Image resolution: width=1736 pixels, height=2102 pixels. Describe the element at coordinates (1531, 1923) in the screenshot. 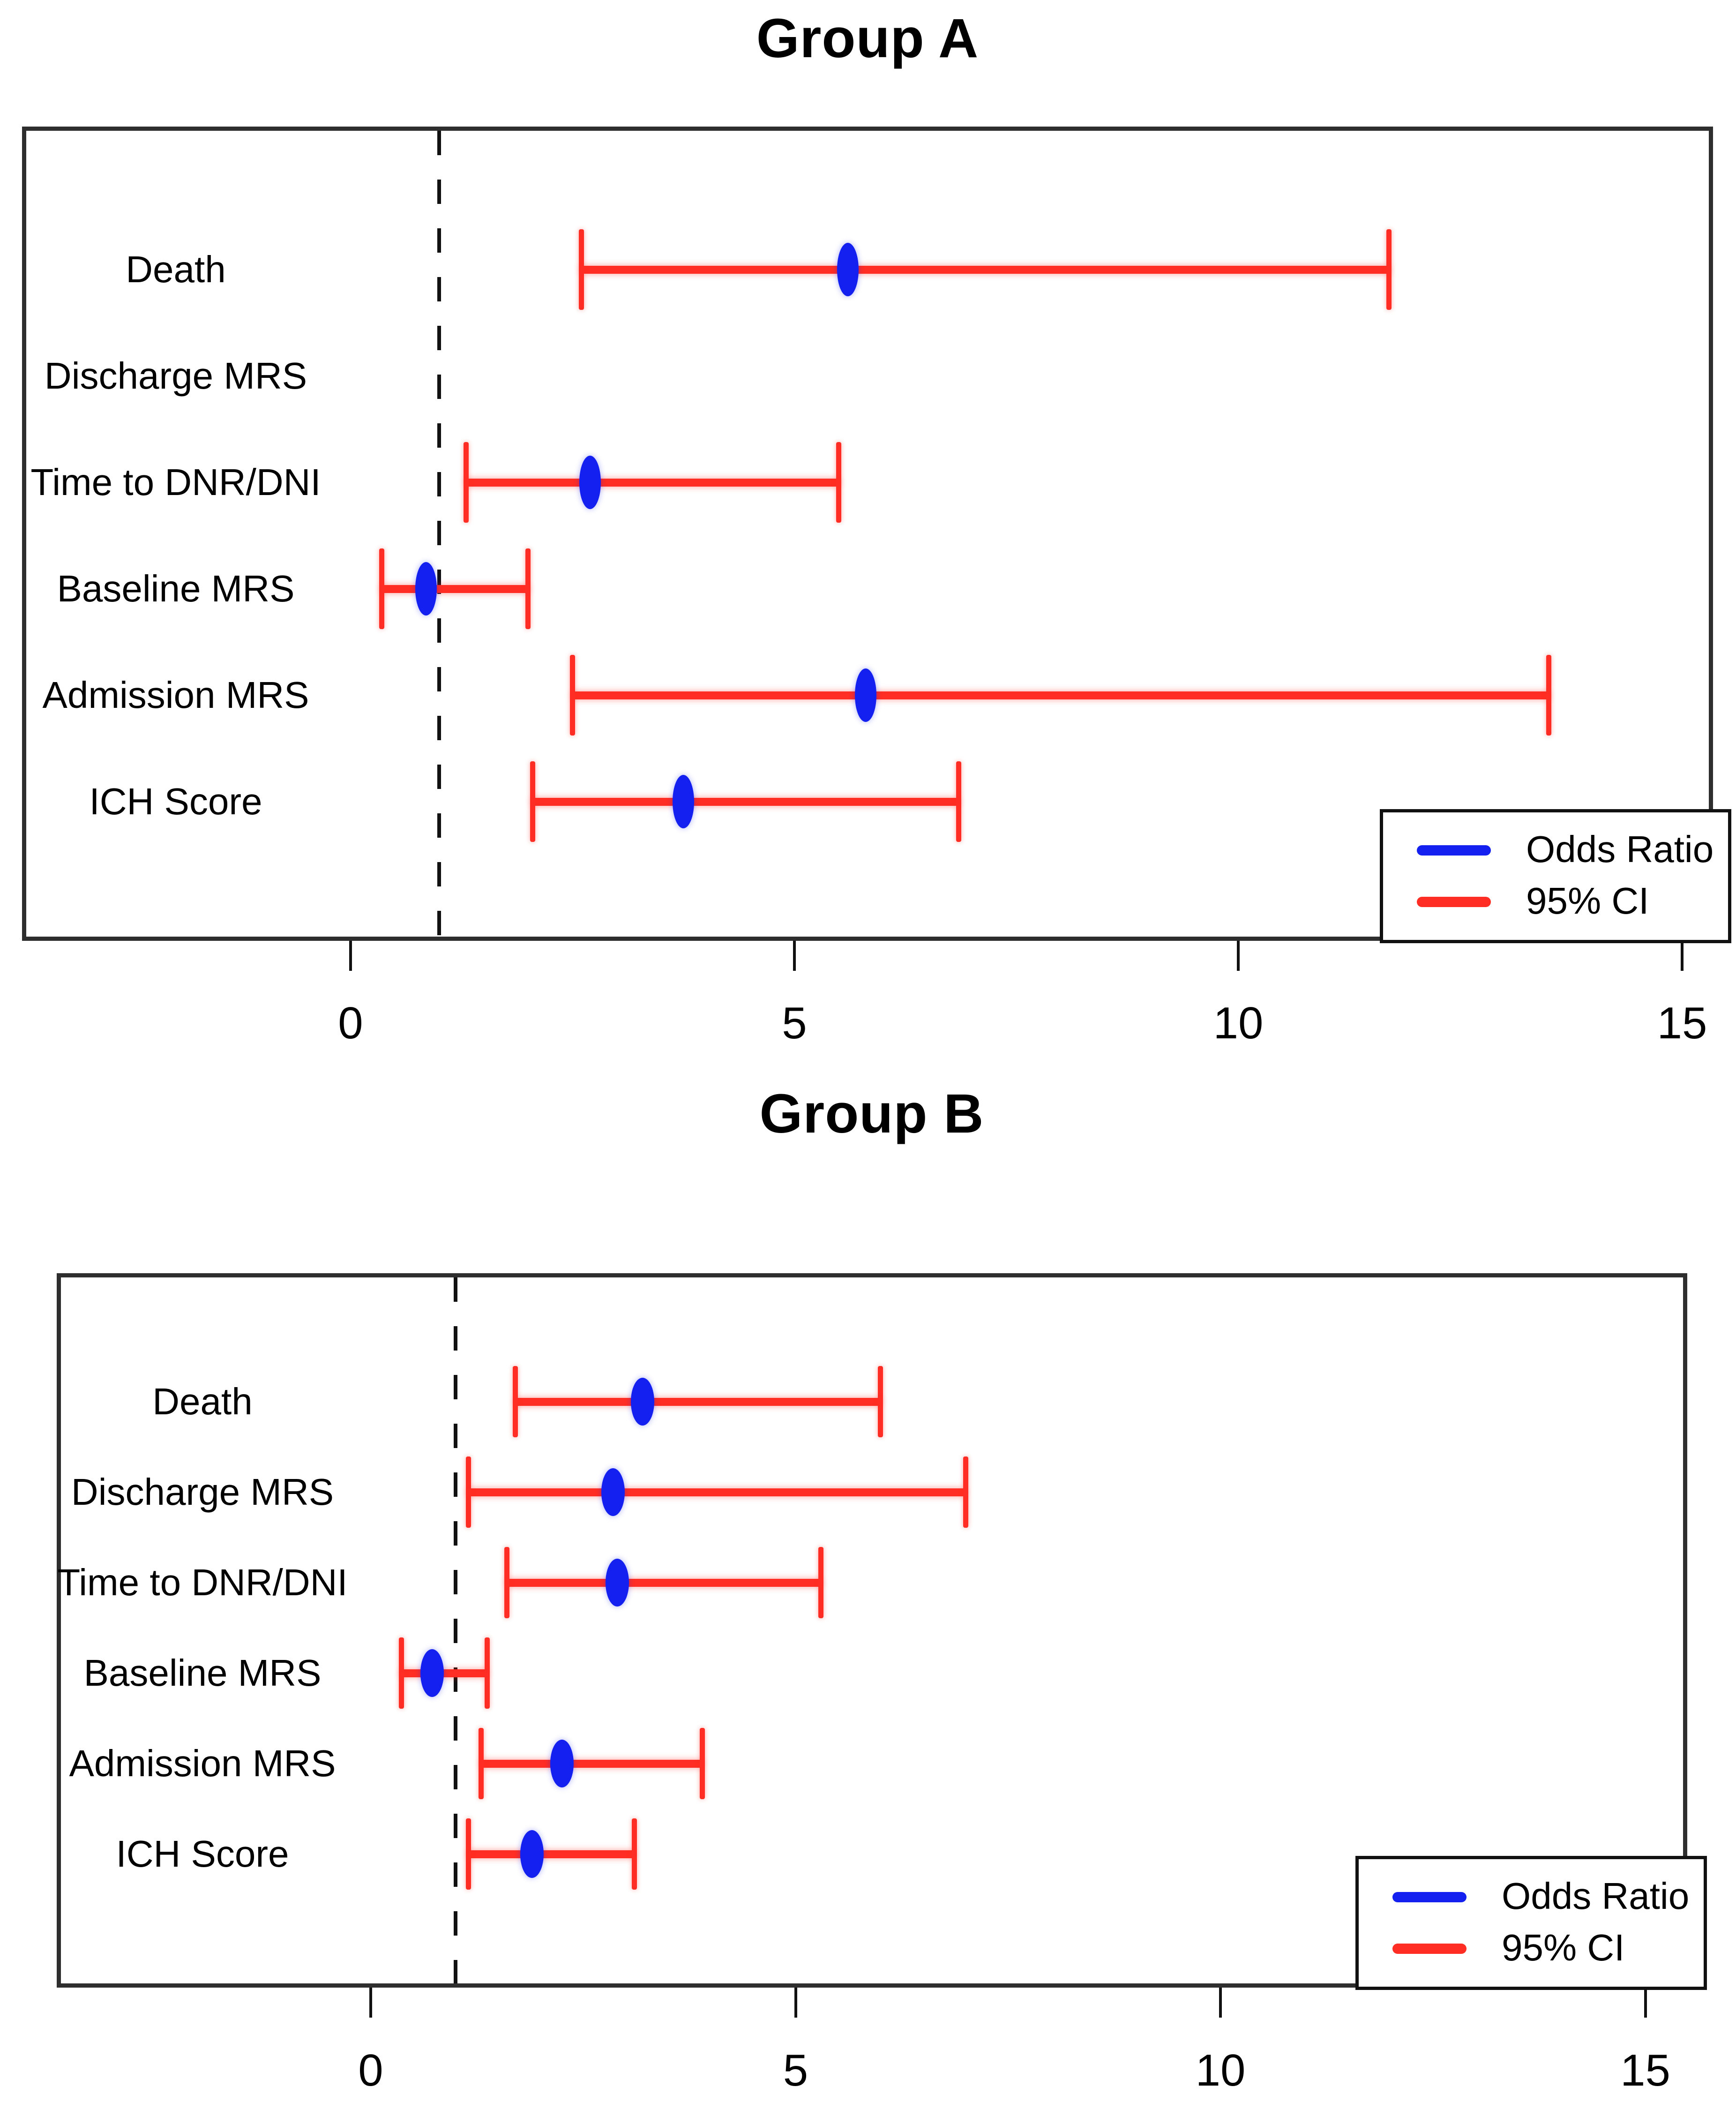

I see `panel-b-legend: Odds Ratio 95% CI` at that location.